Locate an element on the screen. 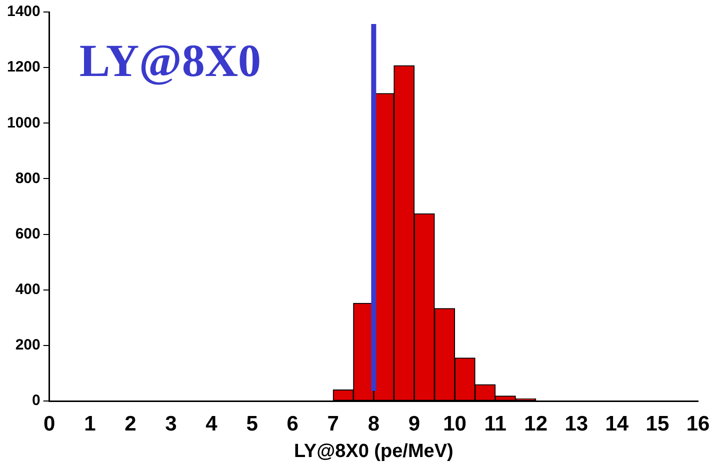 The image size is (716, 465). x-tick-label: 9 is located at coordinates (414, 424).